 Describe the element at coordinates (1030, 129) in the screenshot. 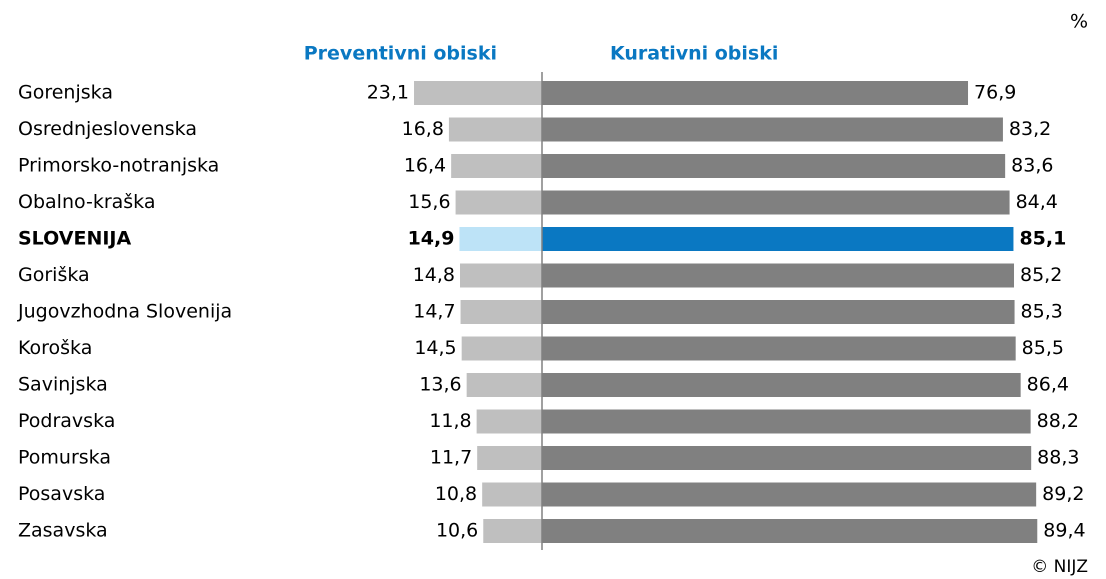

I see `value-label: 83,2` at that location.